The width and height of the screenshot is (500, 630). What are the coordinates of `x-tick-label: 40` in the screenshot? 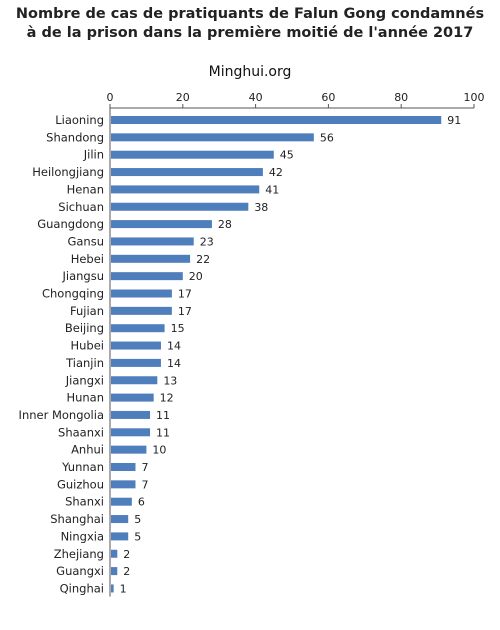 It's located at (256, 97).